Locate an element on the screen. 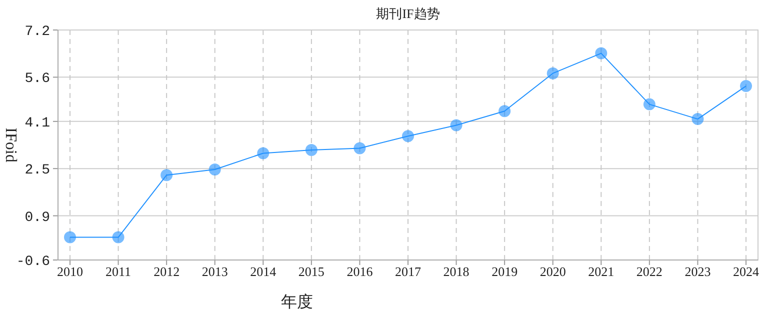 The image size is (782, 330). x-tick-label: 2010 is located at coordinates (70, 271).